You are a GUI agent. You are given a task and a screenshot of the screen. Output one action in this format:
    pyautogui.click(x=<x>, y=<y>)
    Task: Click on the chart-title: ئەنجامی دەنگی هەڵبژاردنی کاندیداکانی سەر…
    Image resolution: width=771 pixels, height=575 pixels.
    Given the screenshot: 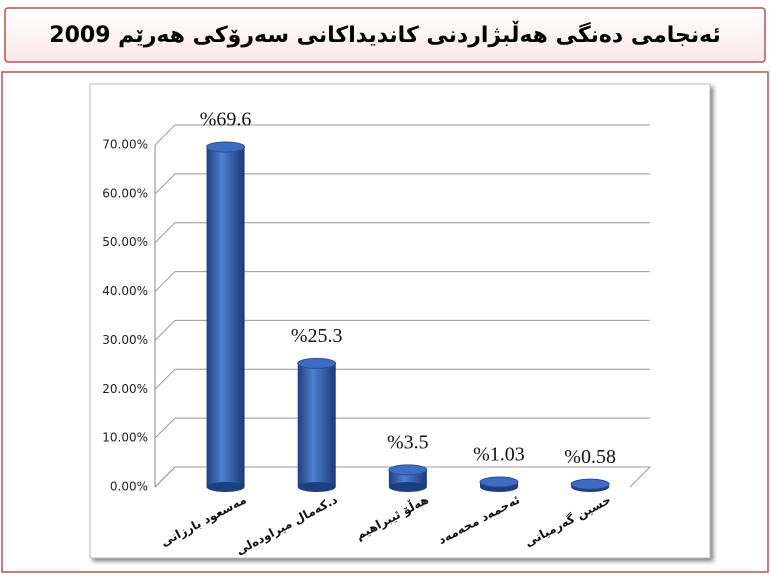 What is the action you would take?
    pyautogui.click(x=384, y=34)
    